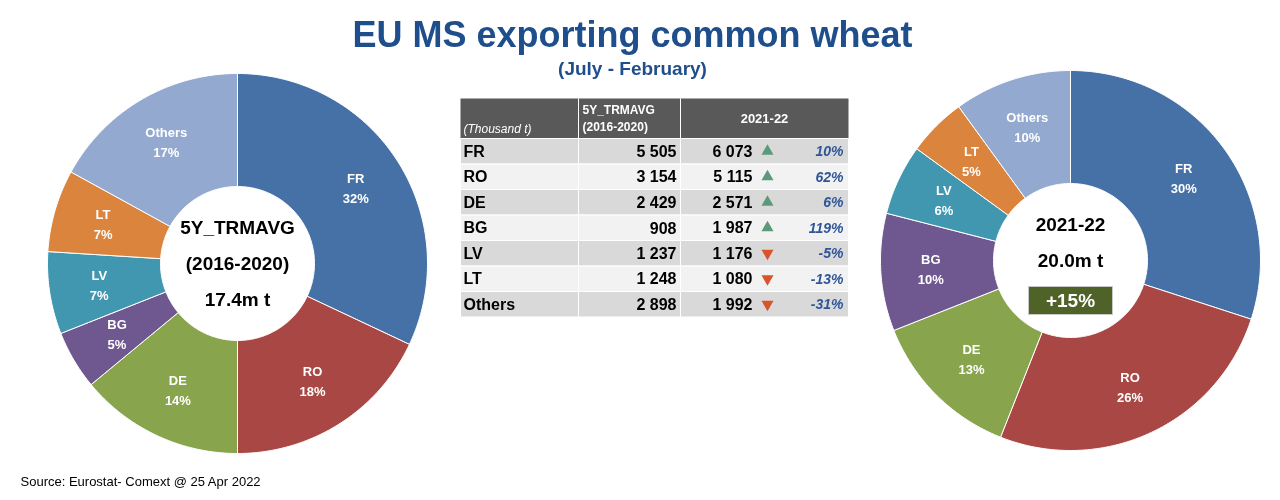 The image size is (1280, 500). Describe the element at coordinates (140, 481) in the screenshot. I see `source-note: Source: Eurostat- Comext @ 25 Apr 2022` at that location.